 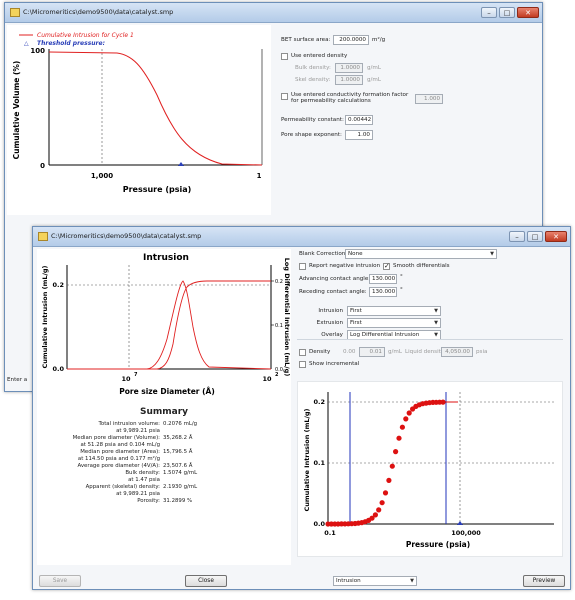 What do you see at coordinates (43, 236) in the screenshot?
I see `folder-icon` at bounding box center [43, 236].